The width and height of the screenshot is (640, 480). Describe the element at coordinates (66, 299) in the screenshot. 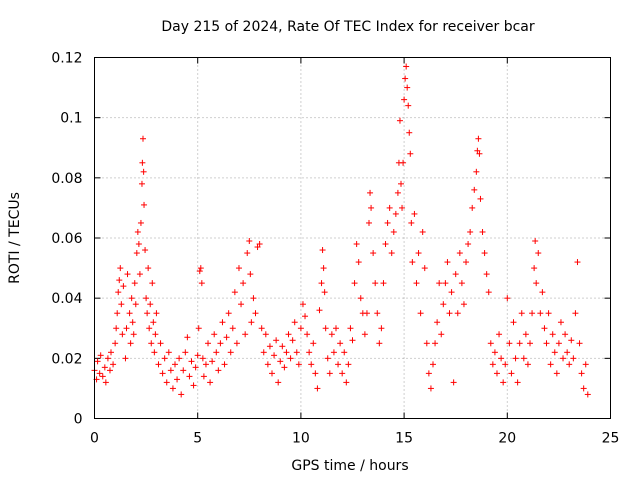

I see `y-tick-label: 0.04` at that location.